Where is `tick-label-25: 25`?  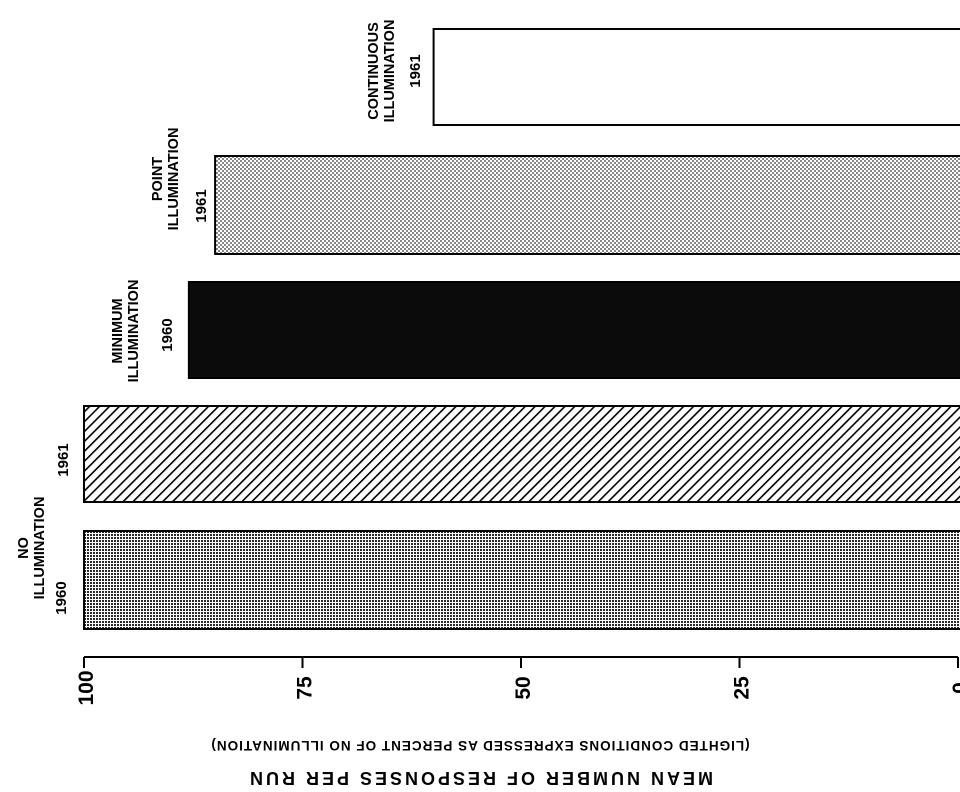
tick-label-25: 25 is located at coordinates (742, 688).